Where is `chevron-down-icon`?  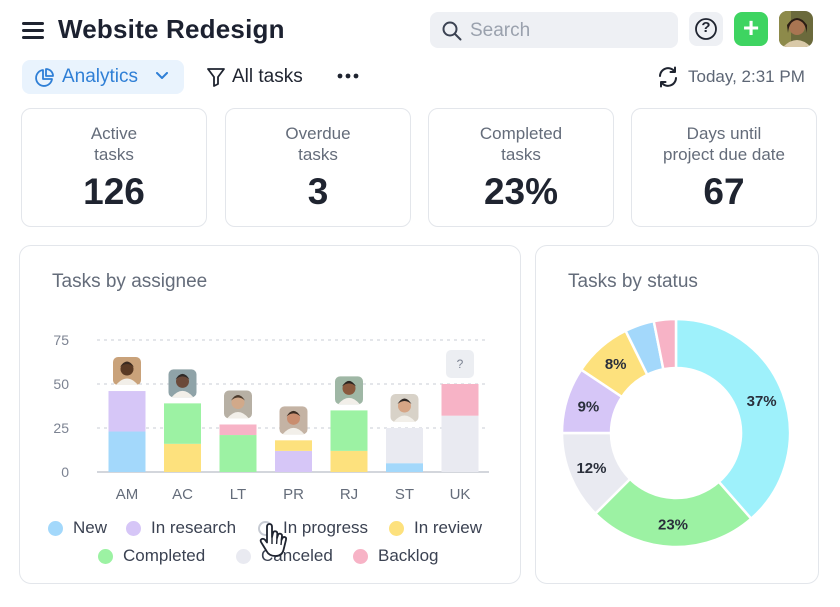
chevron-down-icon is located at coordinates (162, 75).